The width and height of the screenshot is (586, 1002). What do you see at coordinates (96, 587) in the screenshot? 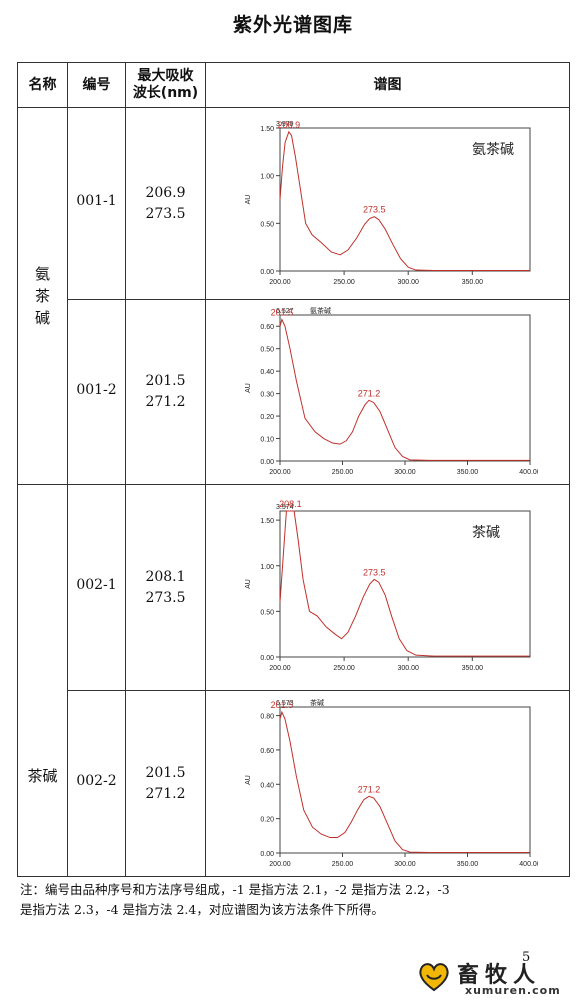
I see `sample-number: 002-1` at bounding box center [96, 587].